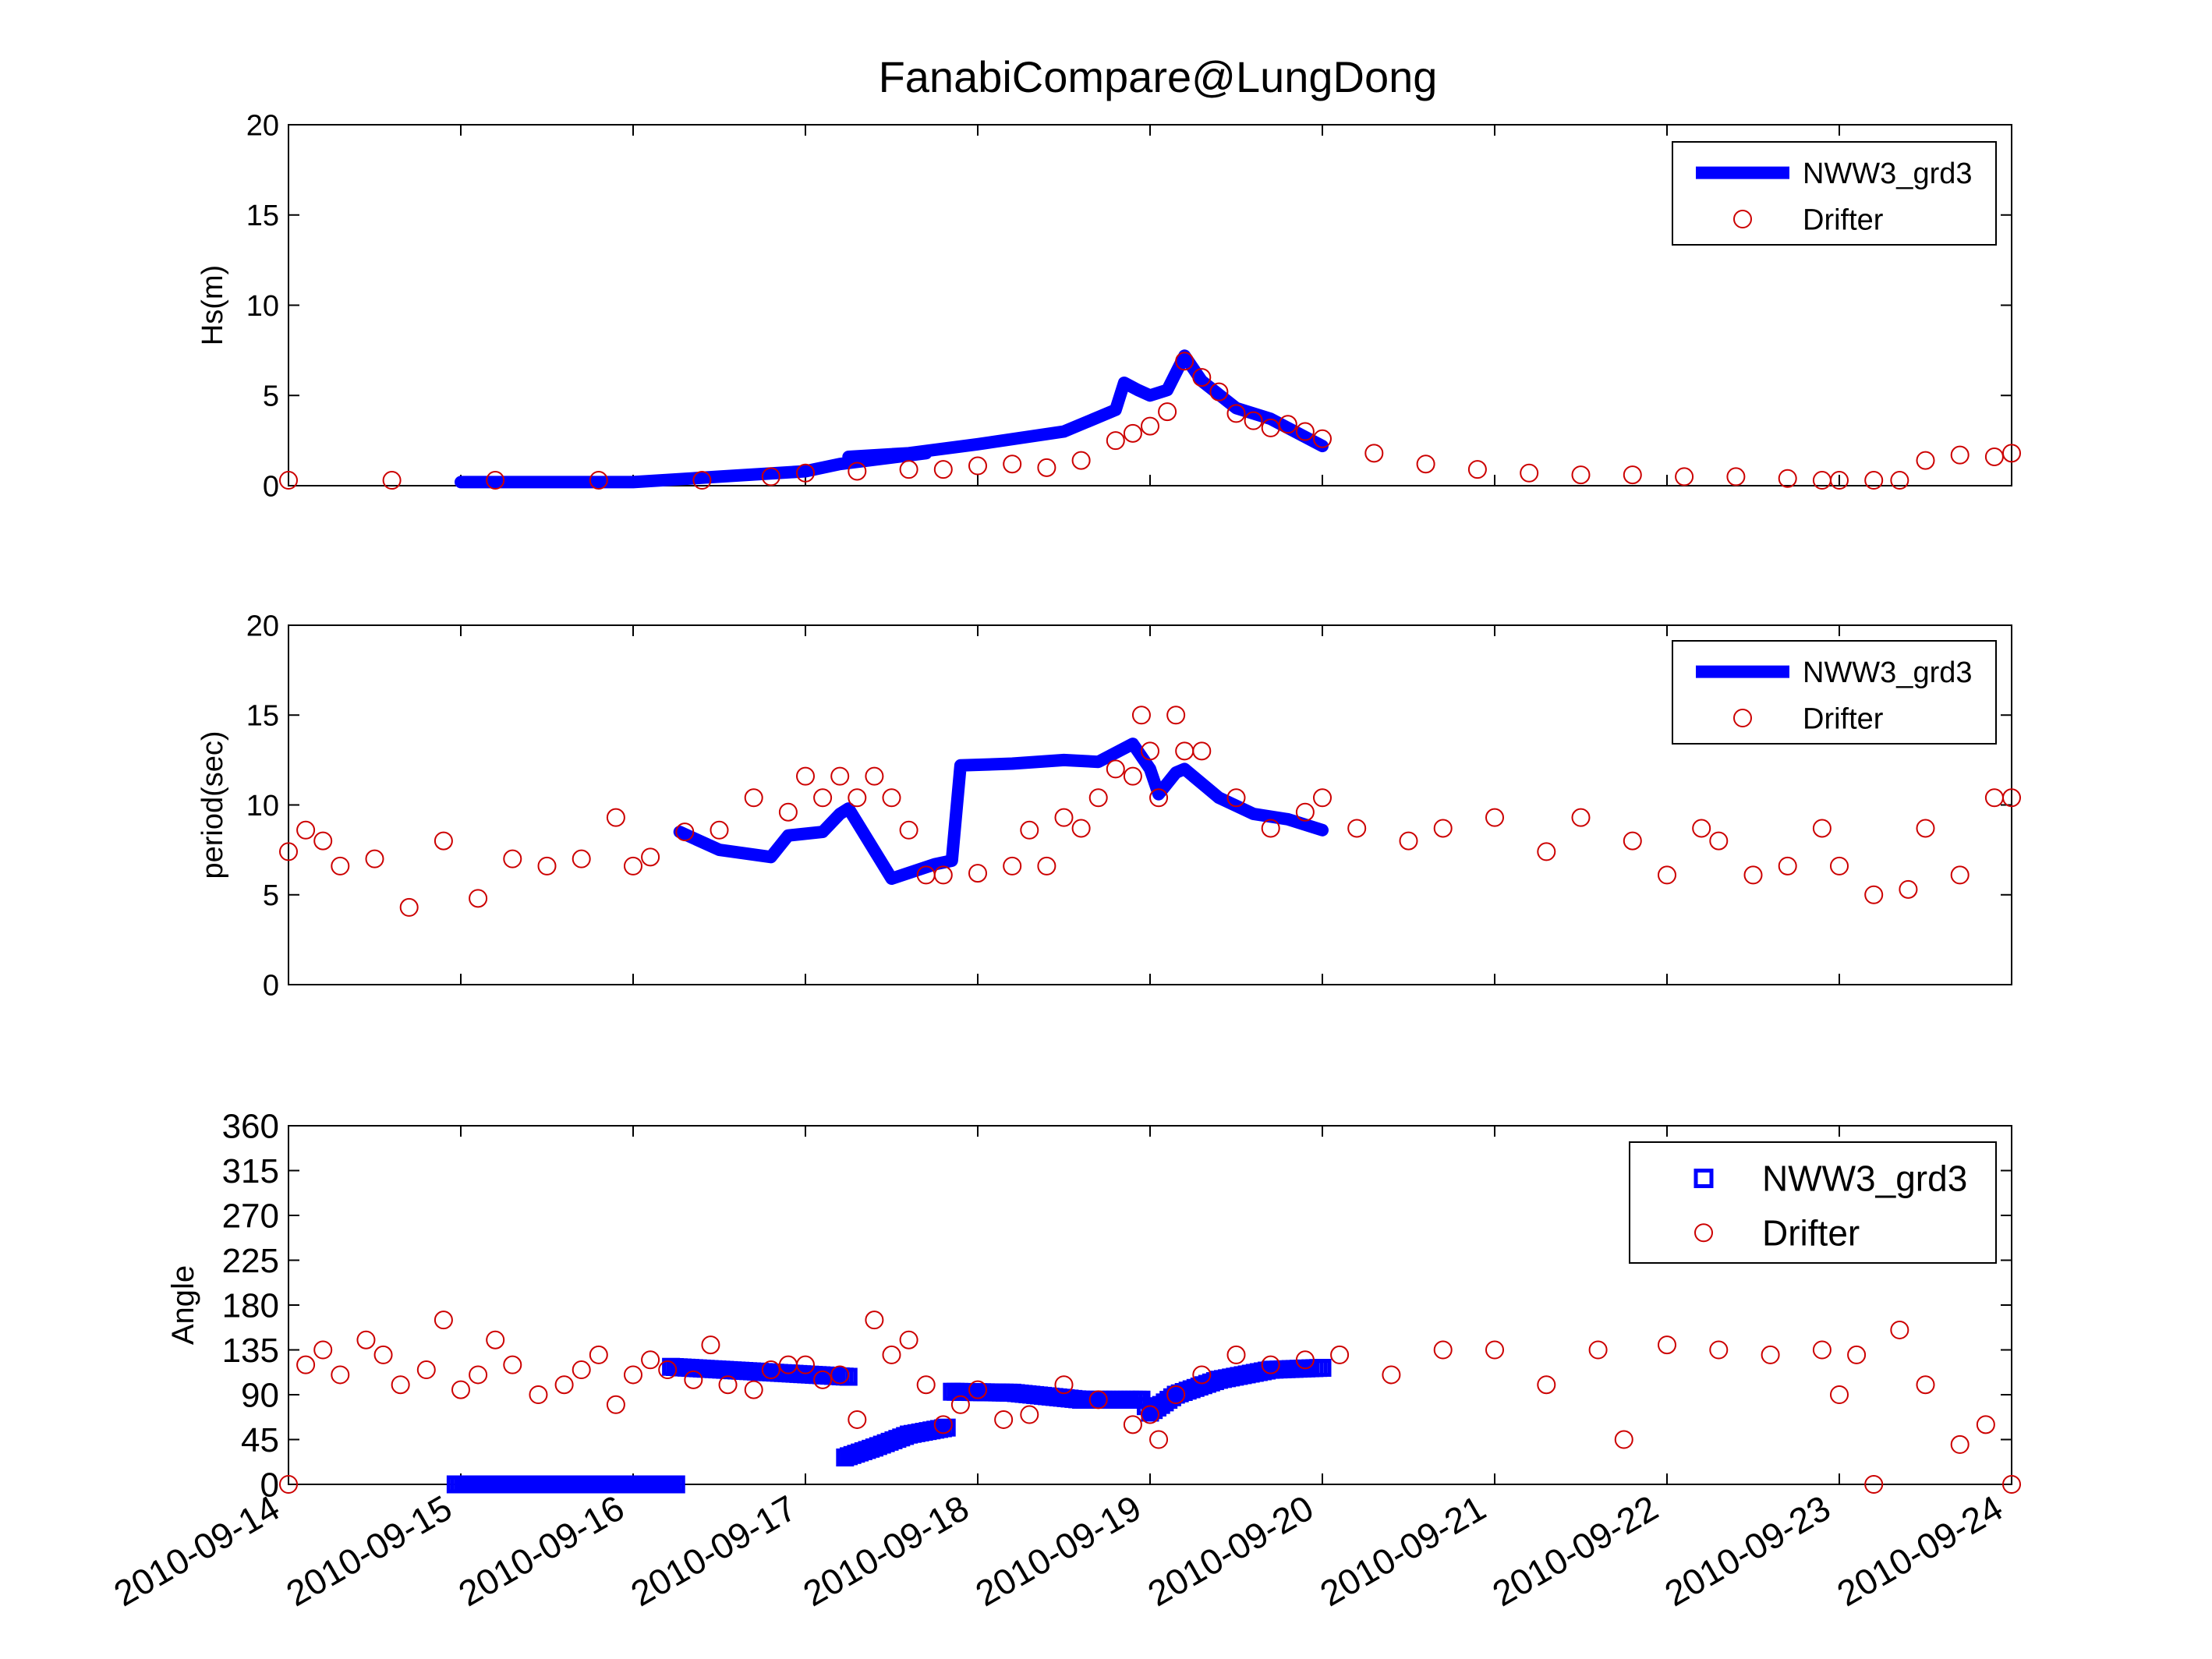  I want to click on legend-label-nww3: NWW3_grd3, so click(1888, 173).